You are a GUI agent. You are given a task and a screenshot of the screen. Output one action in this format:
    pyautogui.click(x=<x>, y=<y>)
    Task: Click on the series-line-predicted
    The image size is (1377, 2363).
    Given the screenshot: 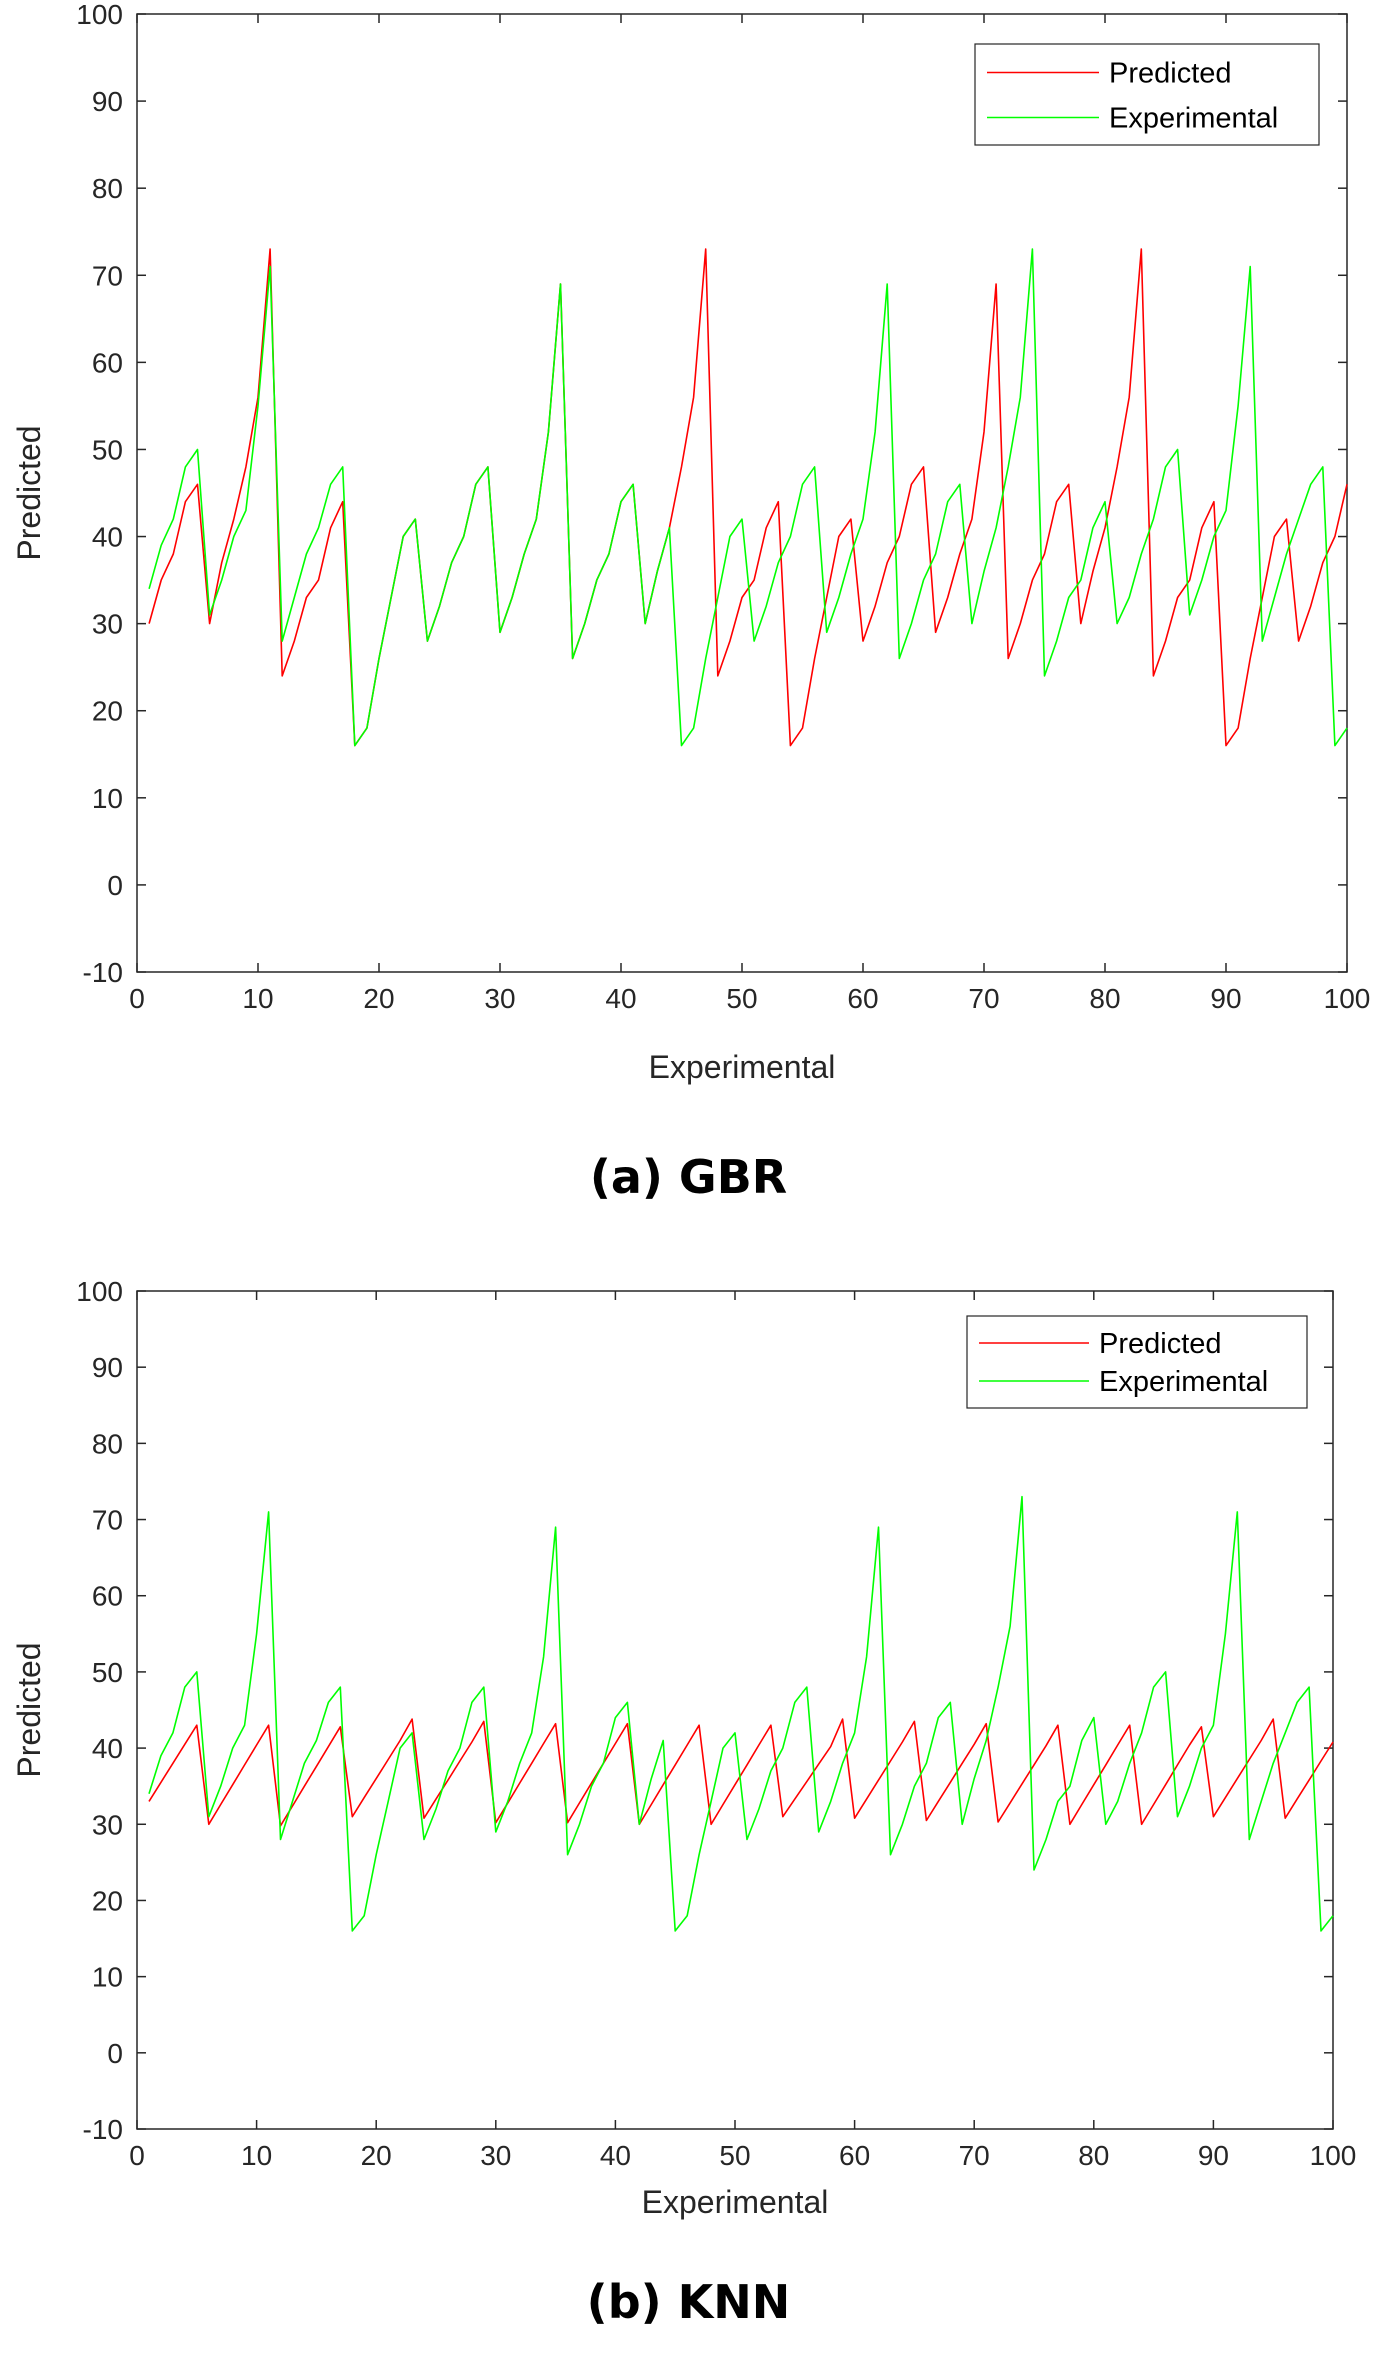 What is the action you would take?
    pyautogui.click(x=741, y=1772)
    